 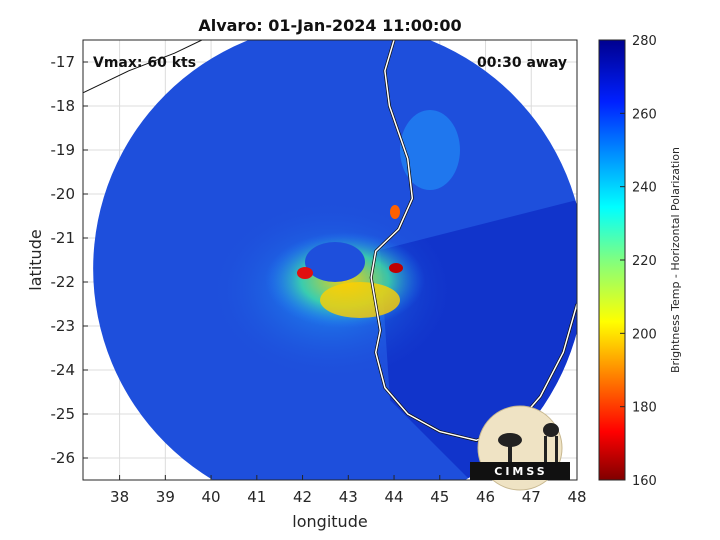 What do you see at coordinates (644, 41) in the screenshot?
I see `colorbar-tick-label: 280` at bounding box center [644, 41].